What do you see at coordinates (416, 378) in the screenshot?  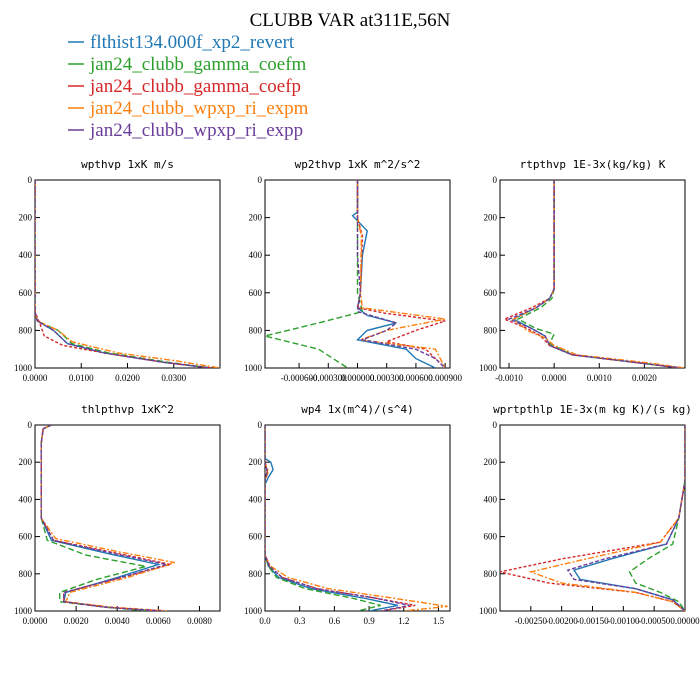 I see `x-tick-label: 0.000600` at bounding box center [416, 378].